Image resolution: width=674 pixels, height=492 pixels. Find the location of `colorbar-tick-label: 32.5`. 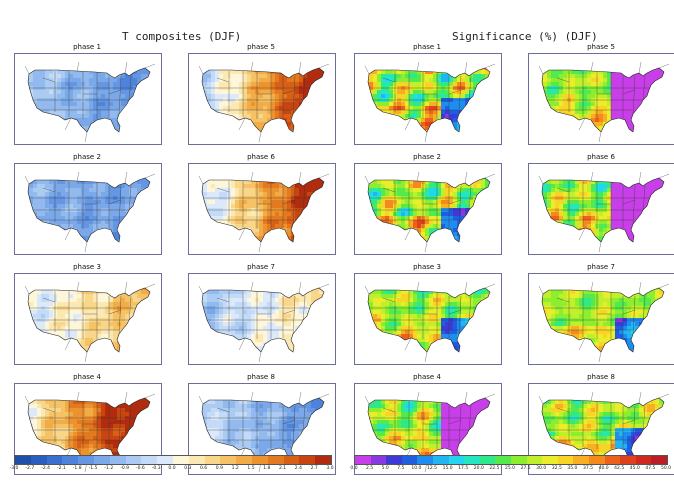

colorbar-tick-label: 32.5 is located at coordinates (556, 468).